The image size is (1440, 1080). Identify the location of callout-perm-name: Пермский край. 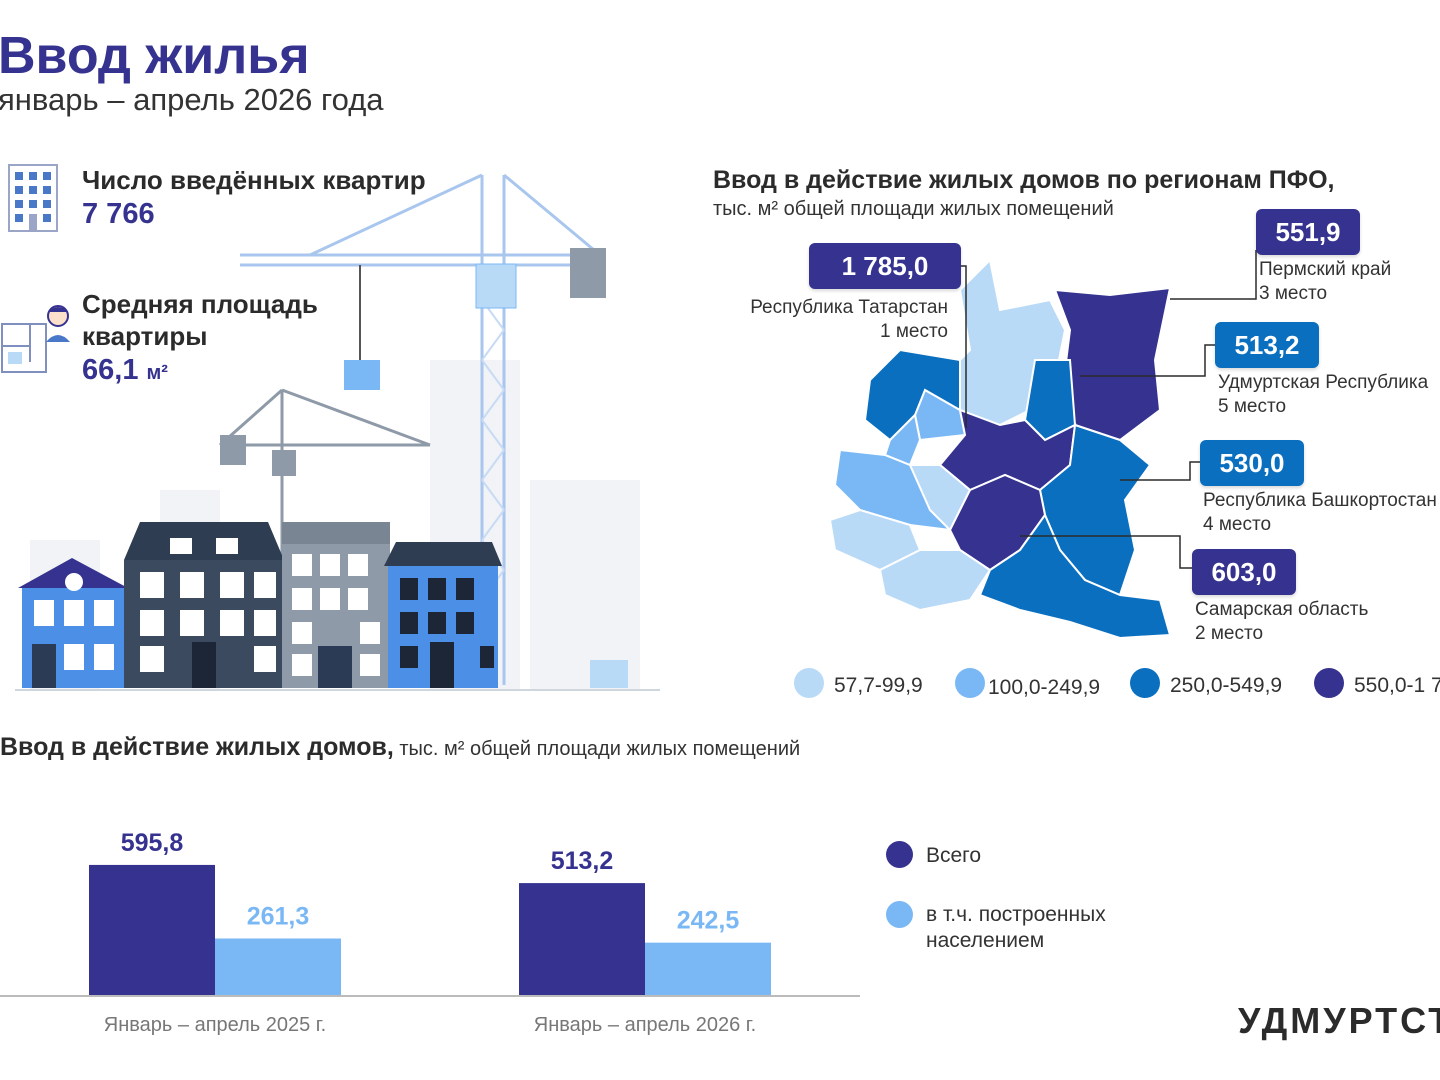
(1325, 269).